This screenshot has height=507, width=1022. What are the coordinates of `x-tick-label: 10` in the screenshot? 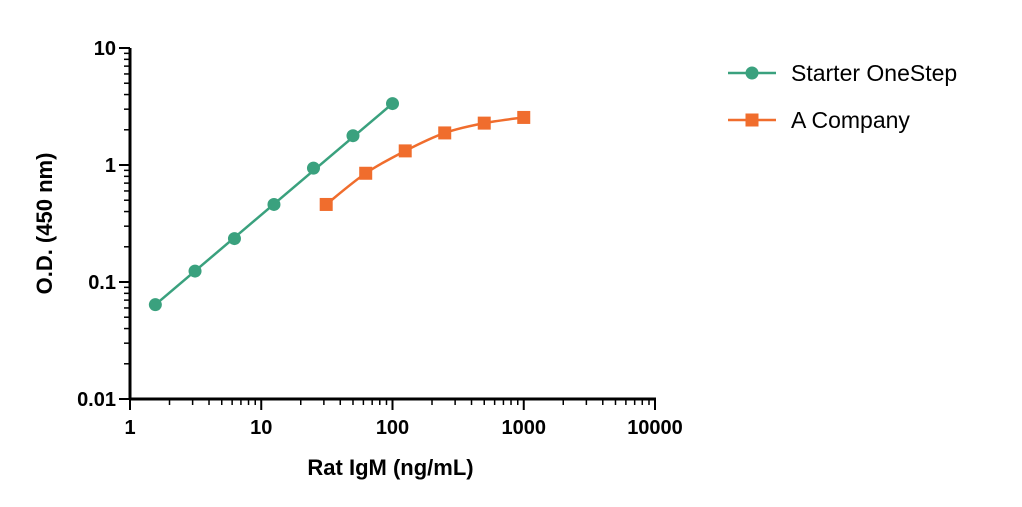 It's located at (261, 428).